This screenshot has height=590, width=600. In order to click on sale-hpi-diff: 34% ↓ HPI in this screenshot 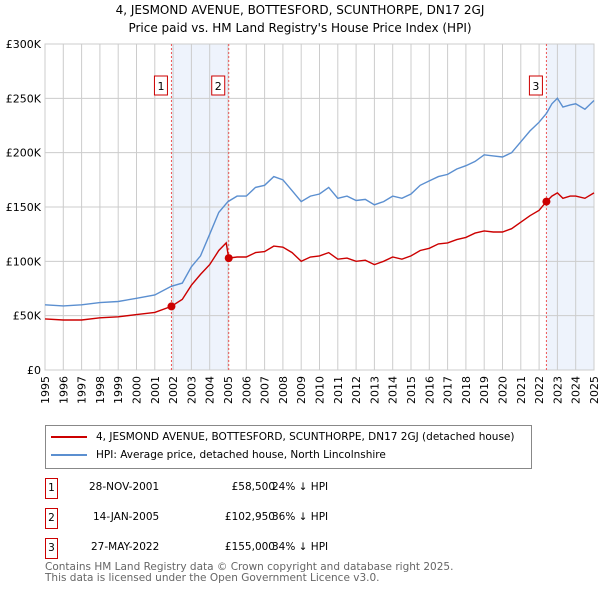, I will do `click(300, 547)`.